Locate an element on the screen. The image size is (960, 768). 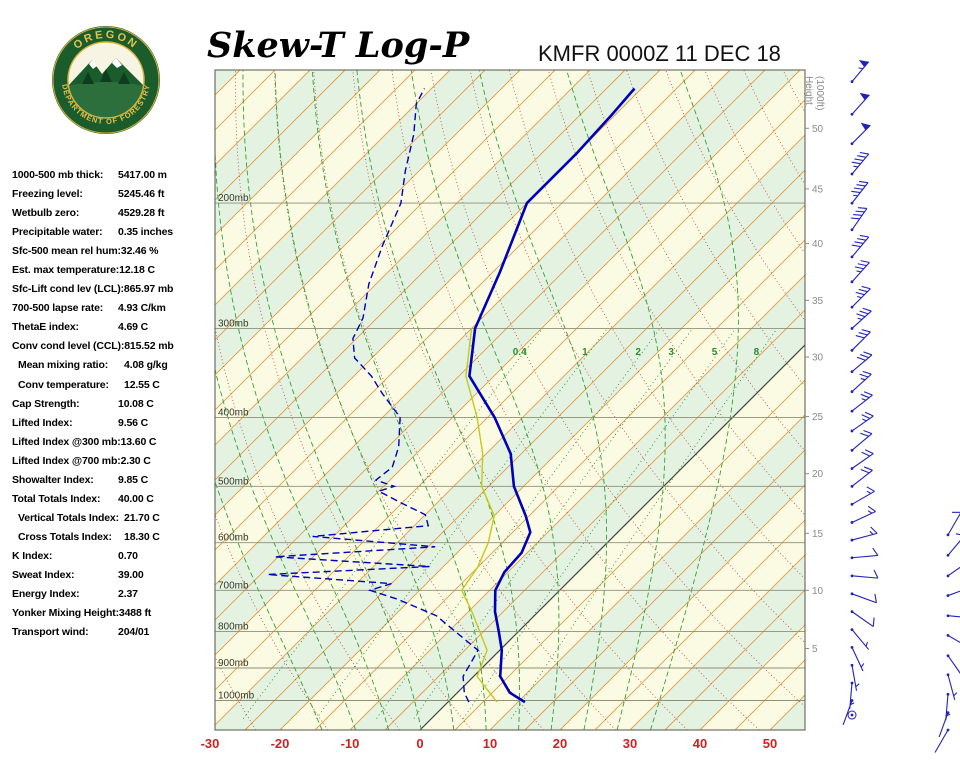
index-label: Sfc-Lift cond lev (LCL): is located at coordinates (68, 289).